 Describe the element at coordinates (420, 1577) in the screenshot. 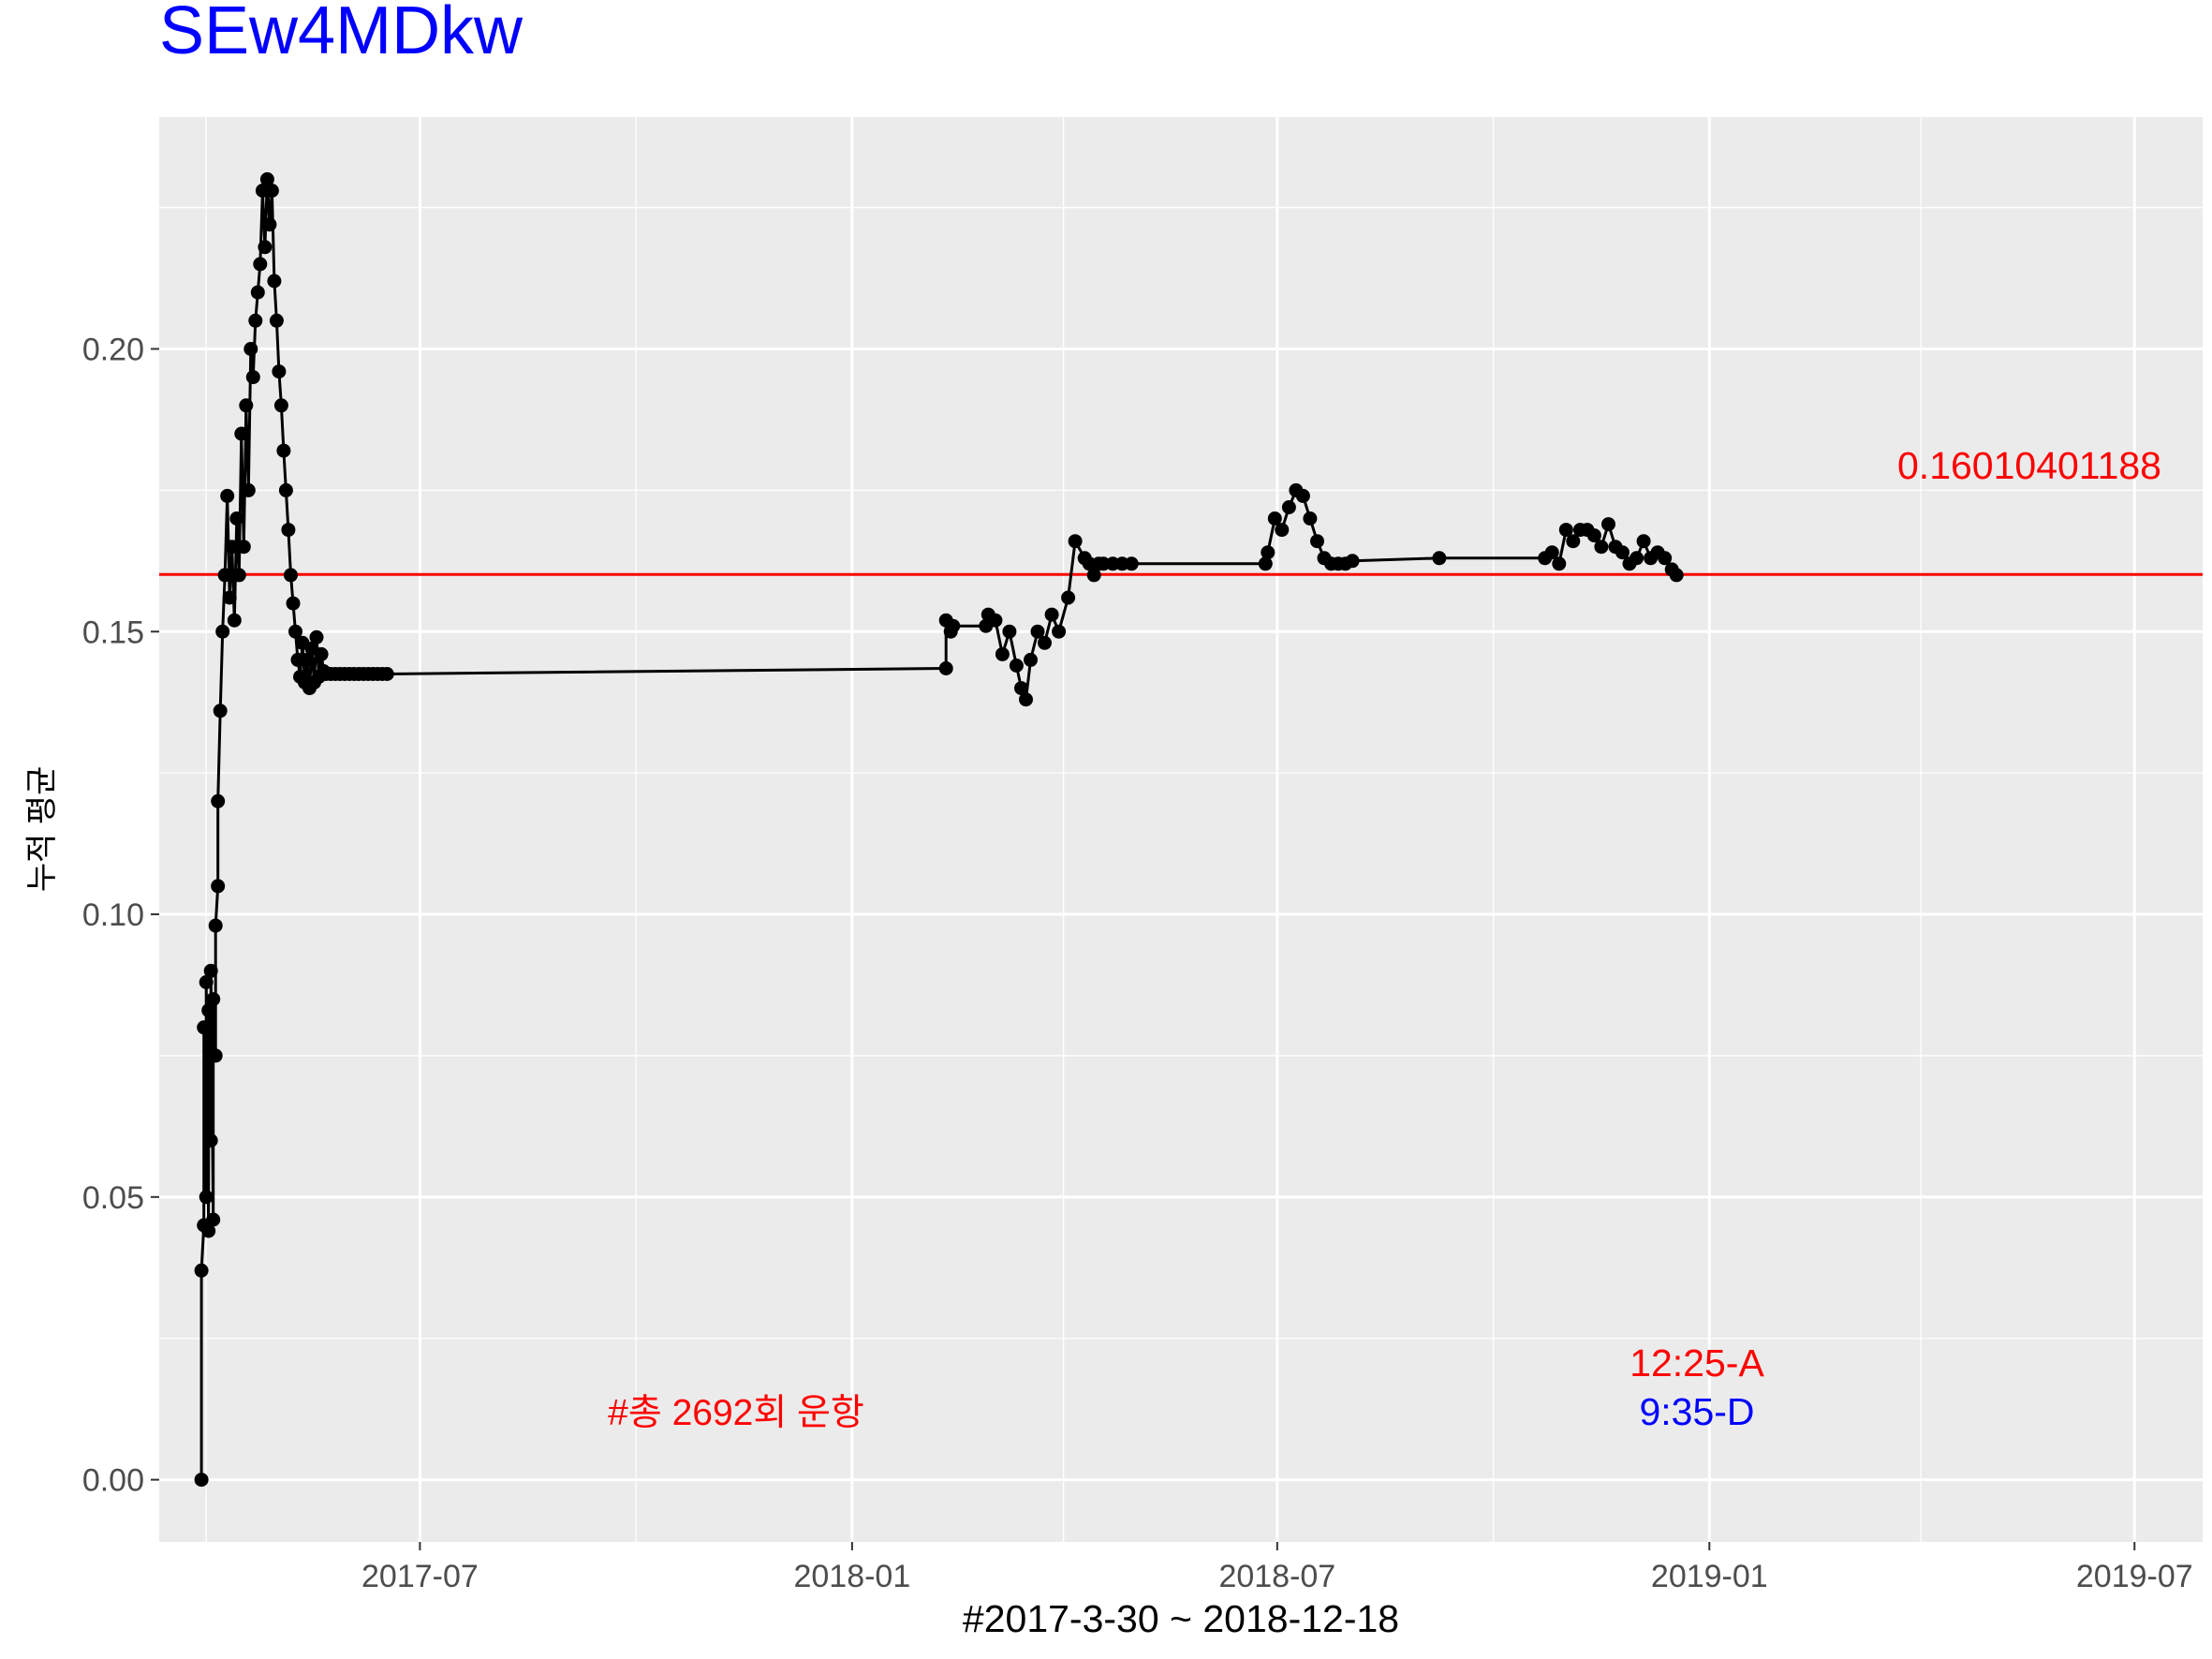

I see `x-tick-label: 2017-07` at that location.